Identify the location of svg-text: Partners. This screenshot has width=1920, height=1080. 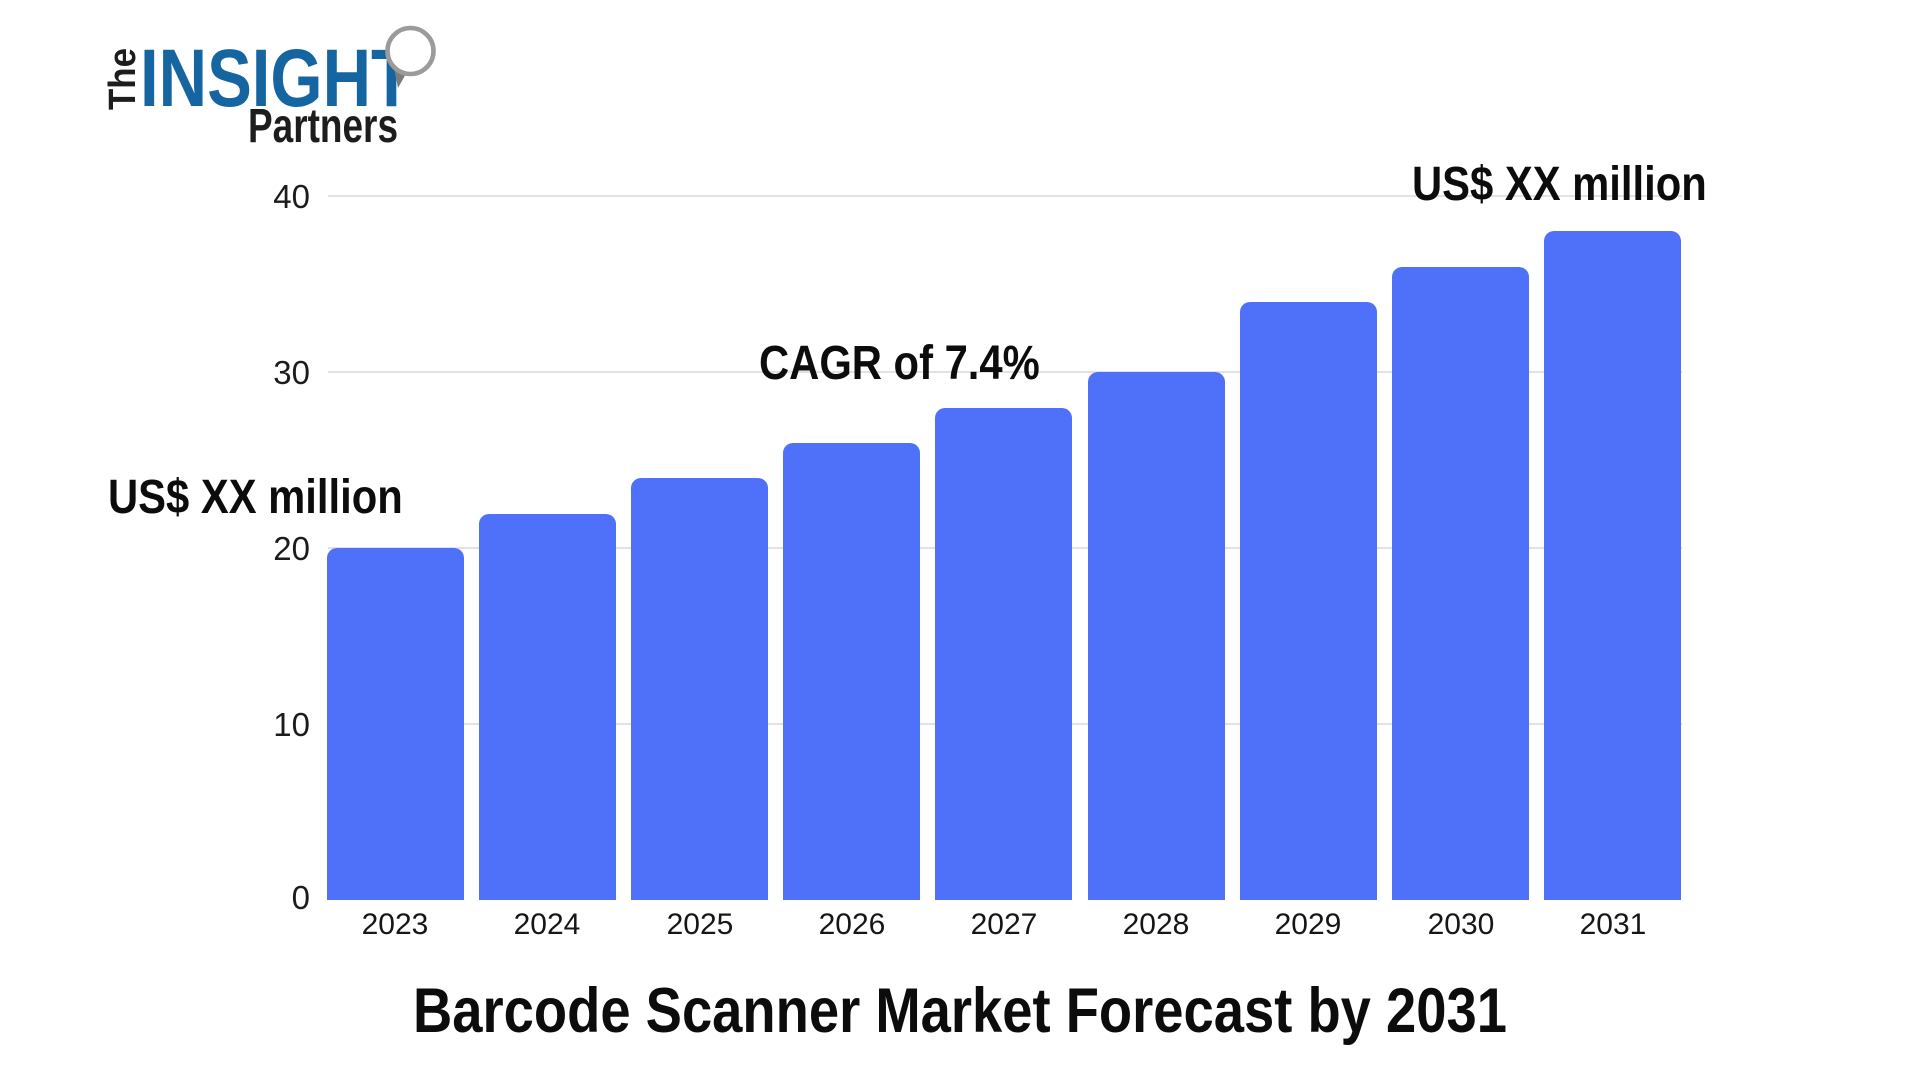
(323, 126).